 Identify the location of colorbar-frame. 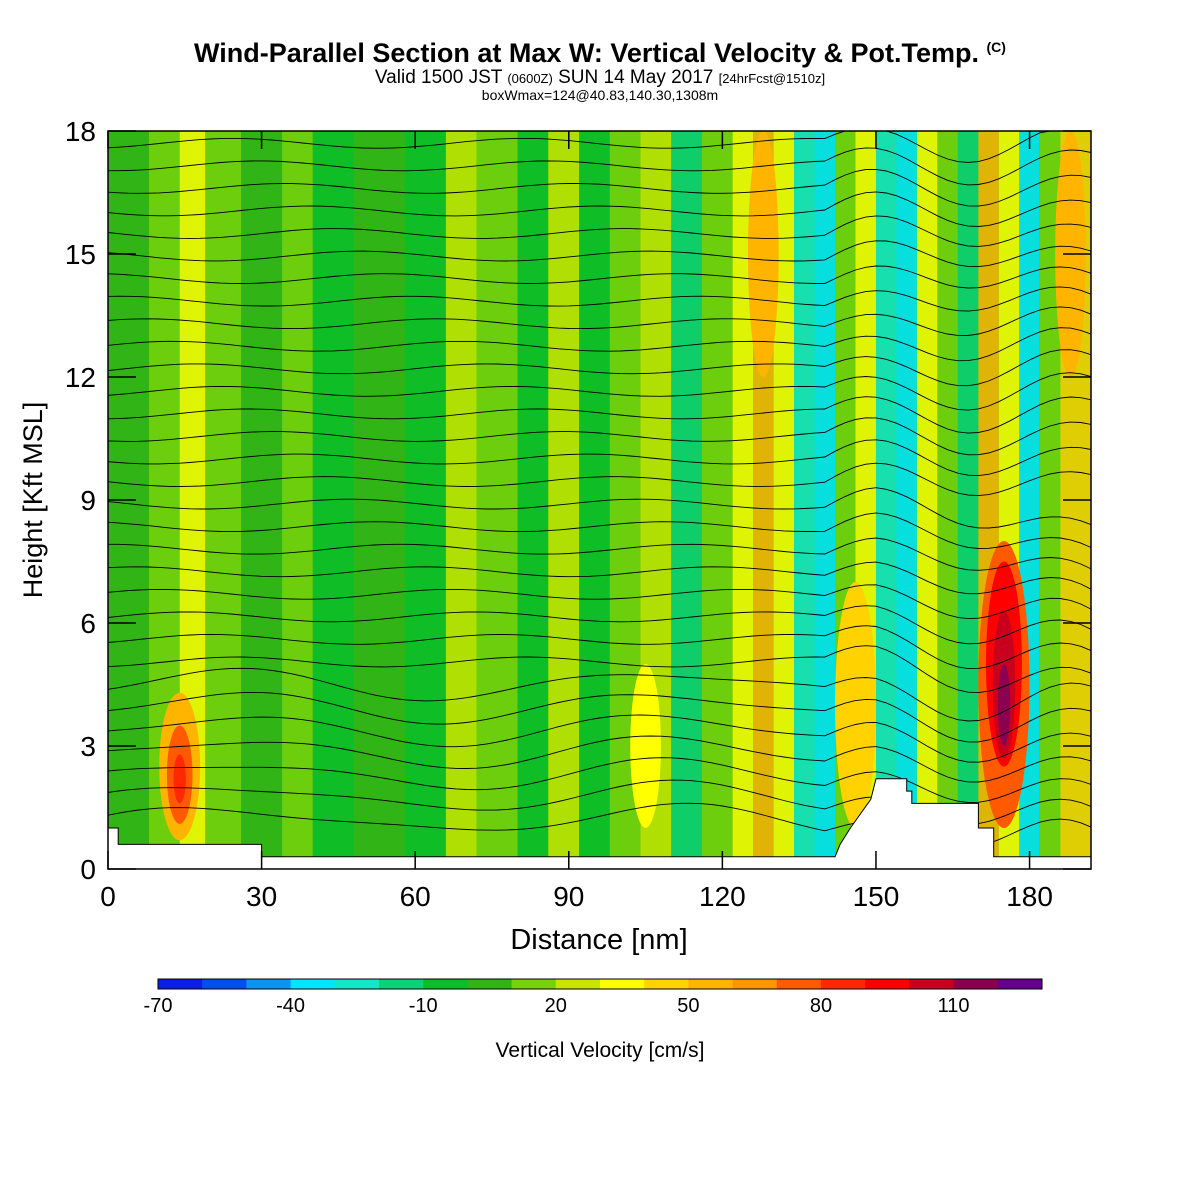
(600, 984).